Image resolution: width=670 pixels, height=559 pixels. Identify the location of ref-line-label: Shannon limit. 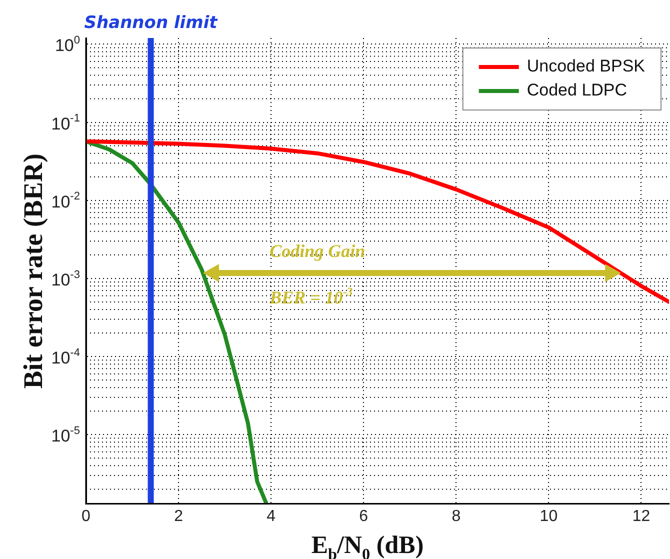
(151, 23).